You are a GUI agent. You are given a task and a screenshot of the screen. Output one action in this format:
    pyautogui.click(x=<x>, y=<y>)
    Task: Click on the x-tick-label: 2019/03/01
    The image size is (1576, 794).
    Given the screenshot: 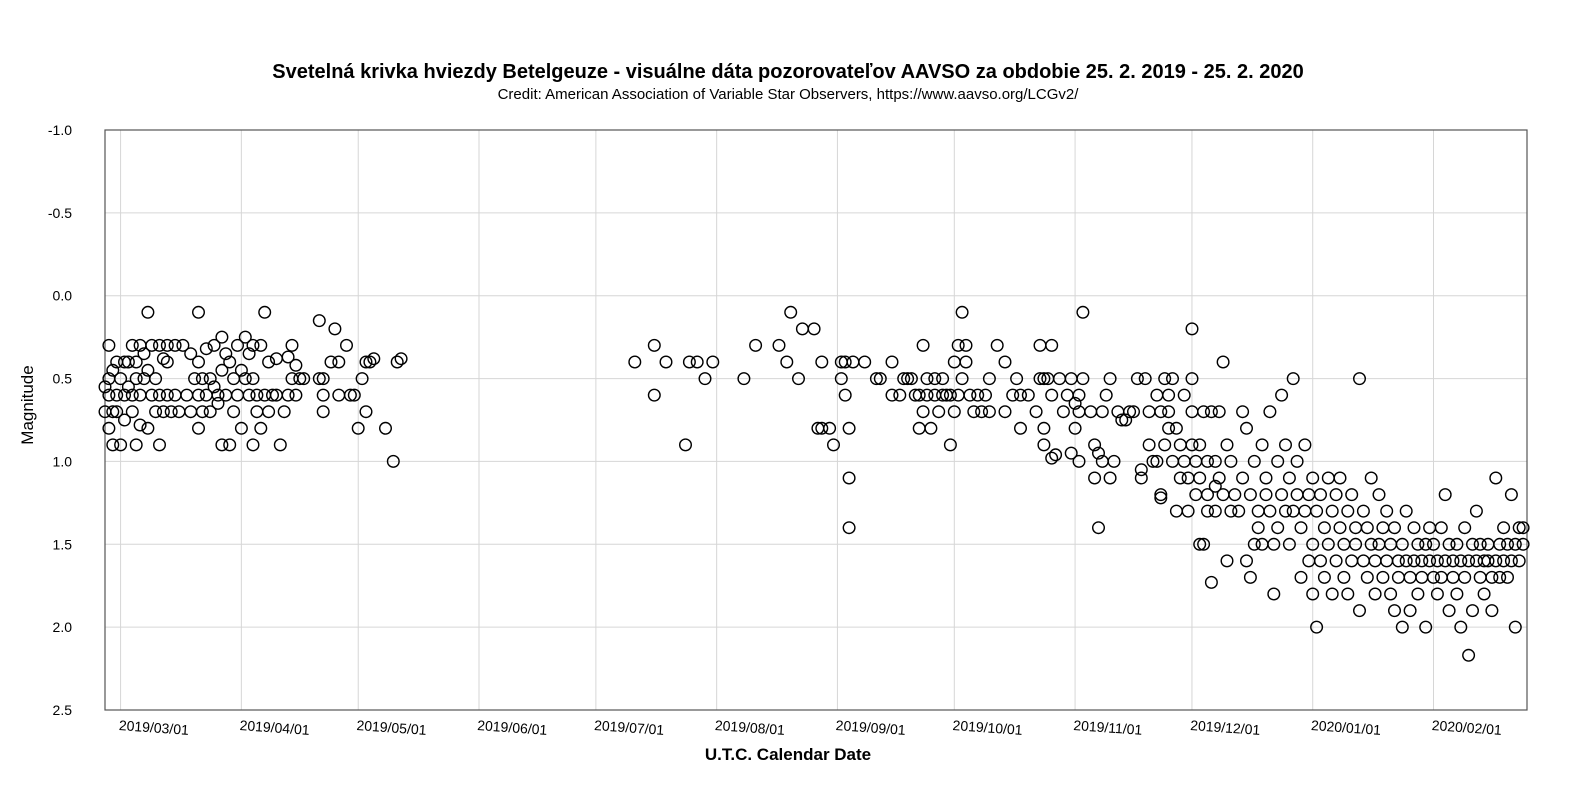 What is the action you would take?
    pyautogui.click(x=153, y=727)
    